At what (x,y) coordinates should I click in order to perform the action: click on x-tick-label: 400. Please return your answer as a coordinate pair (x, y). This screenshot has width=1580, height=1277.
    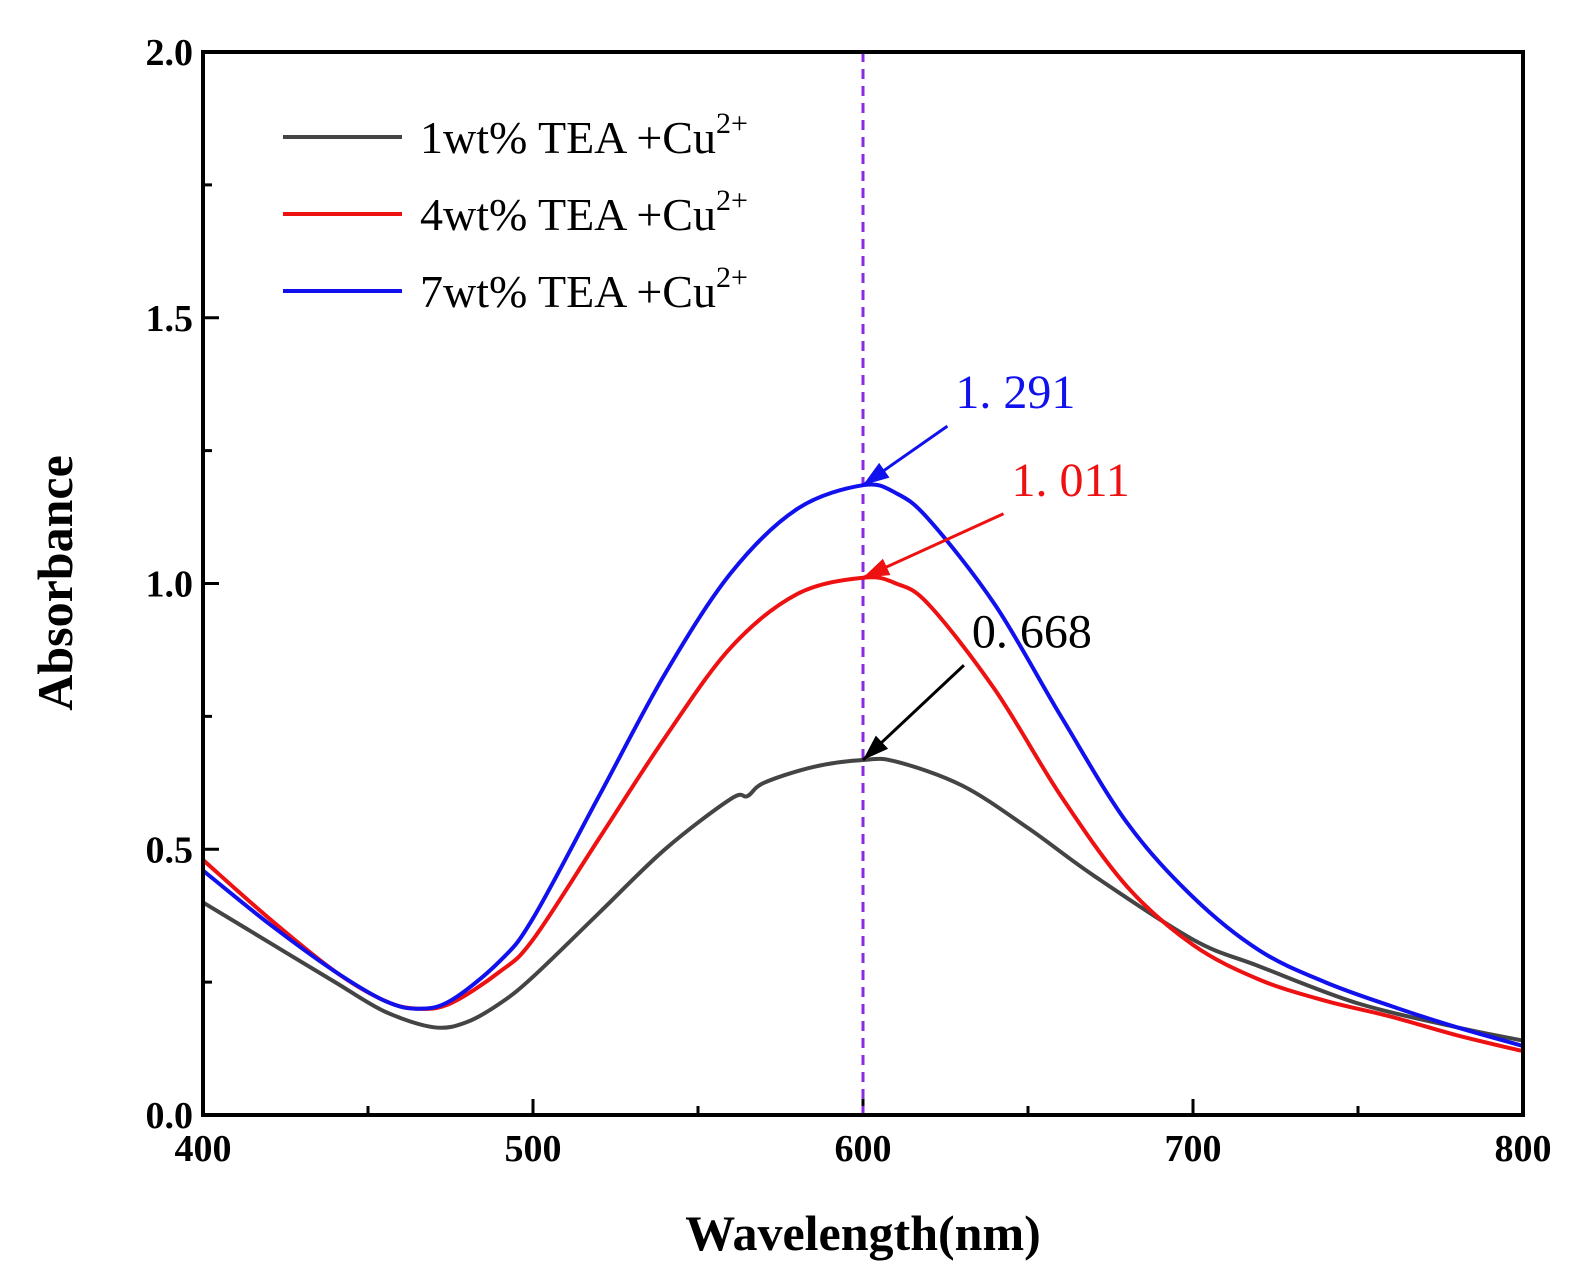
    Looking at the image, I should click on (203, 1149).